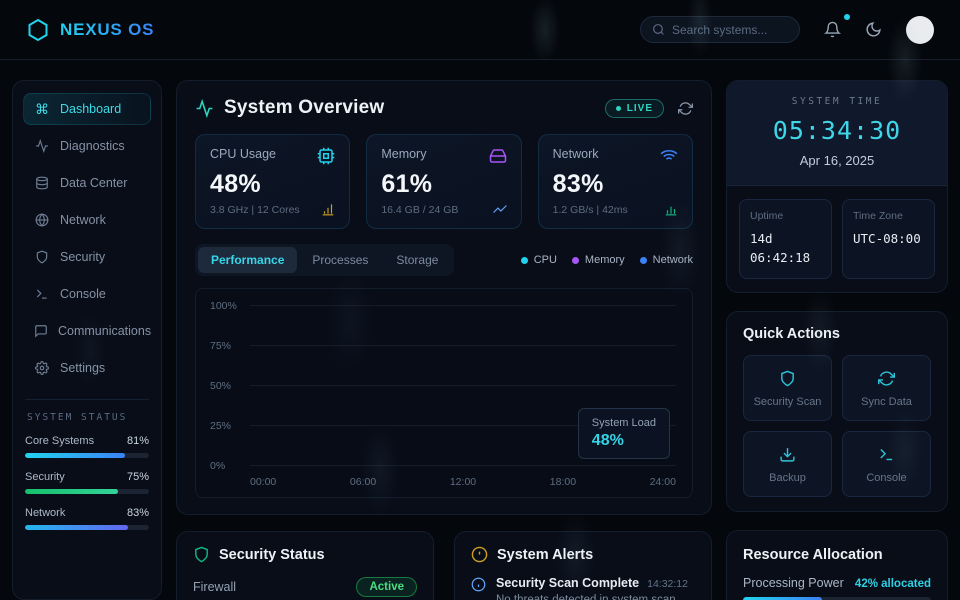 The image size is (960, 600). I want to click on resource-processing-power: Processing Power 42% allocated, so click(837, 588).